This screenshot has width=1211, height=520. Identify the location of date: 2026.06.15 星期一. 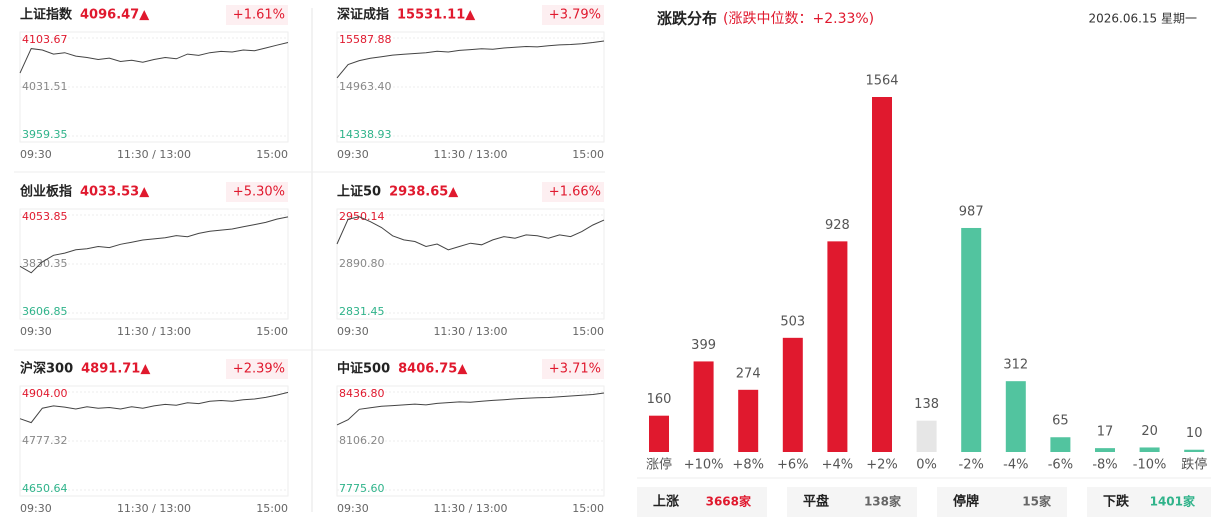
(1142, 19).